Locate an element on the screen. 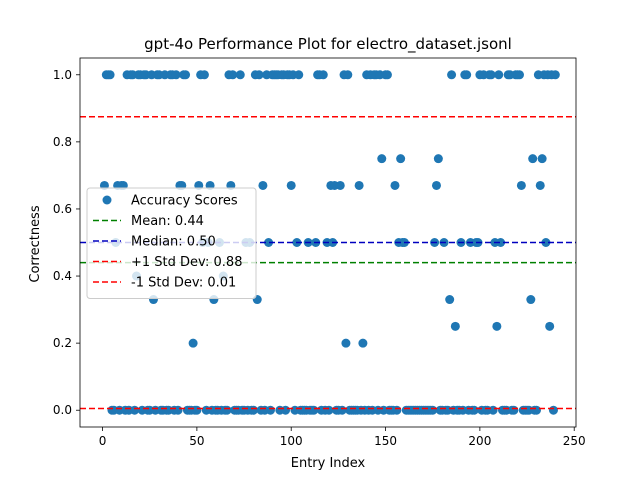  legend-box is located at coordinates (171, 243).